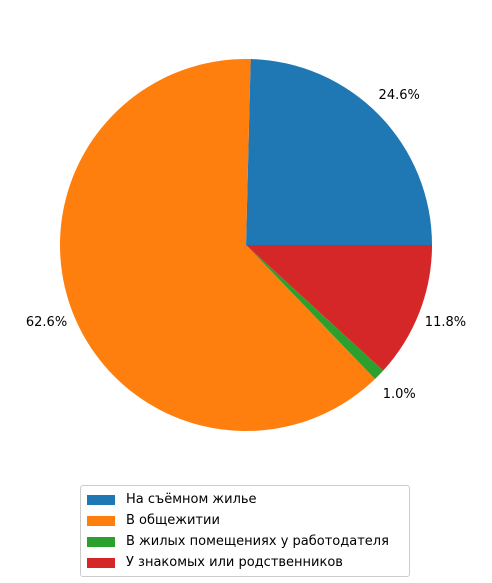  I want to click on slice-rented-housing, so click(339, 152).